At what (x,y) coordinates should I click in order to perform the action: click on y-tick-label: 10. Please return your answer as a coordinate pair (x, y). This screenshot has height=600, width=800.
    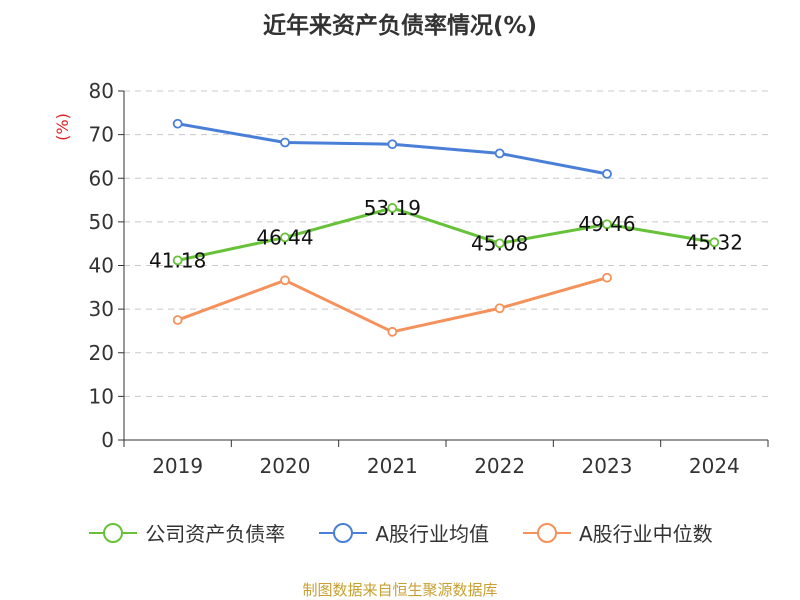
    Looking at the image, I should click on (101, 396).